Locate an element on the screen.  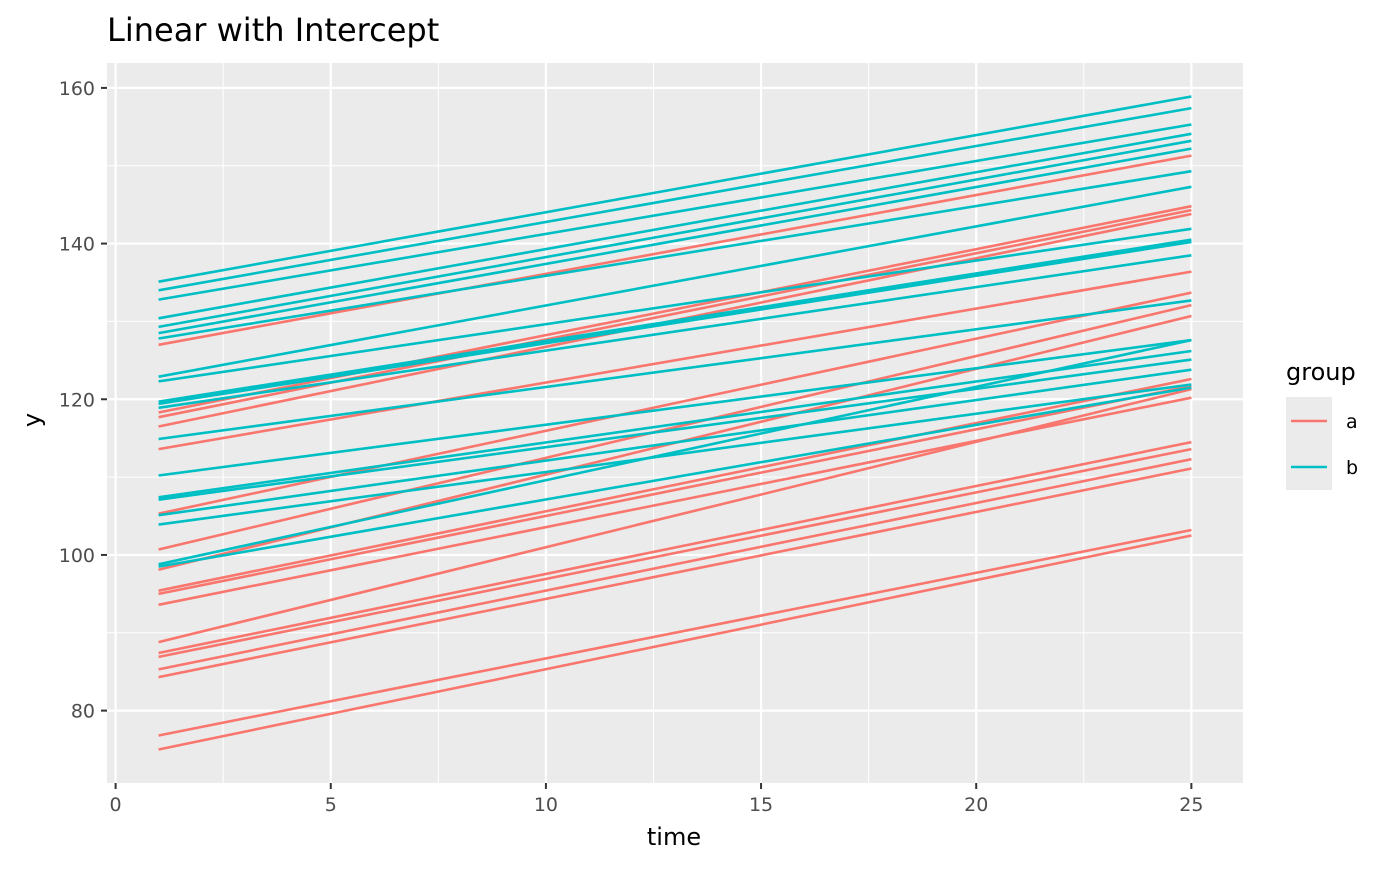
y-tick-label: 80 is located at coordinates (83, 712).